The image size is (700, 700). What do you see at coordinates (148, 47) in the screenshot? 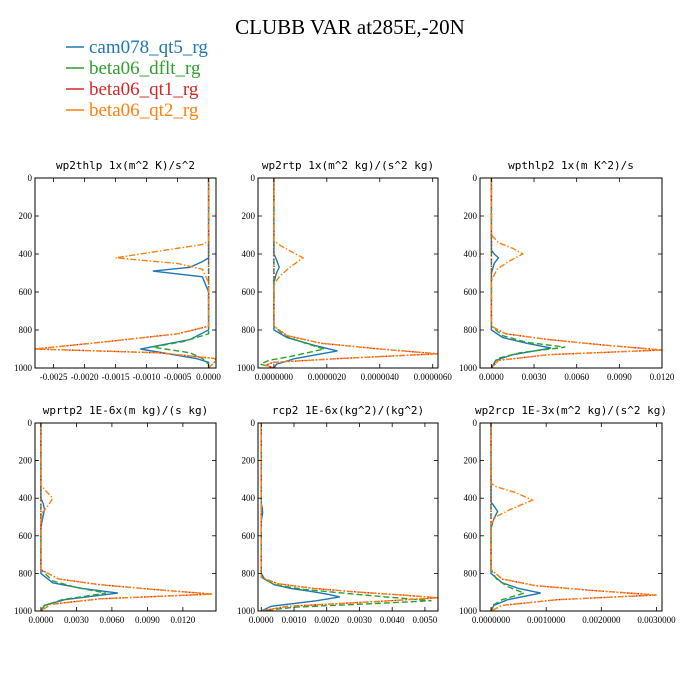
I see `legend-label: cam078_qt5_rg` at bounding box center [148, 47].